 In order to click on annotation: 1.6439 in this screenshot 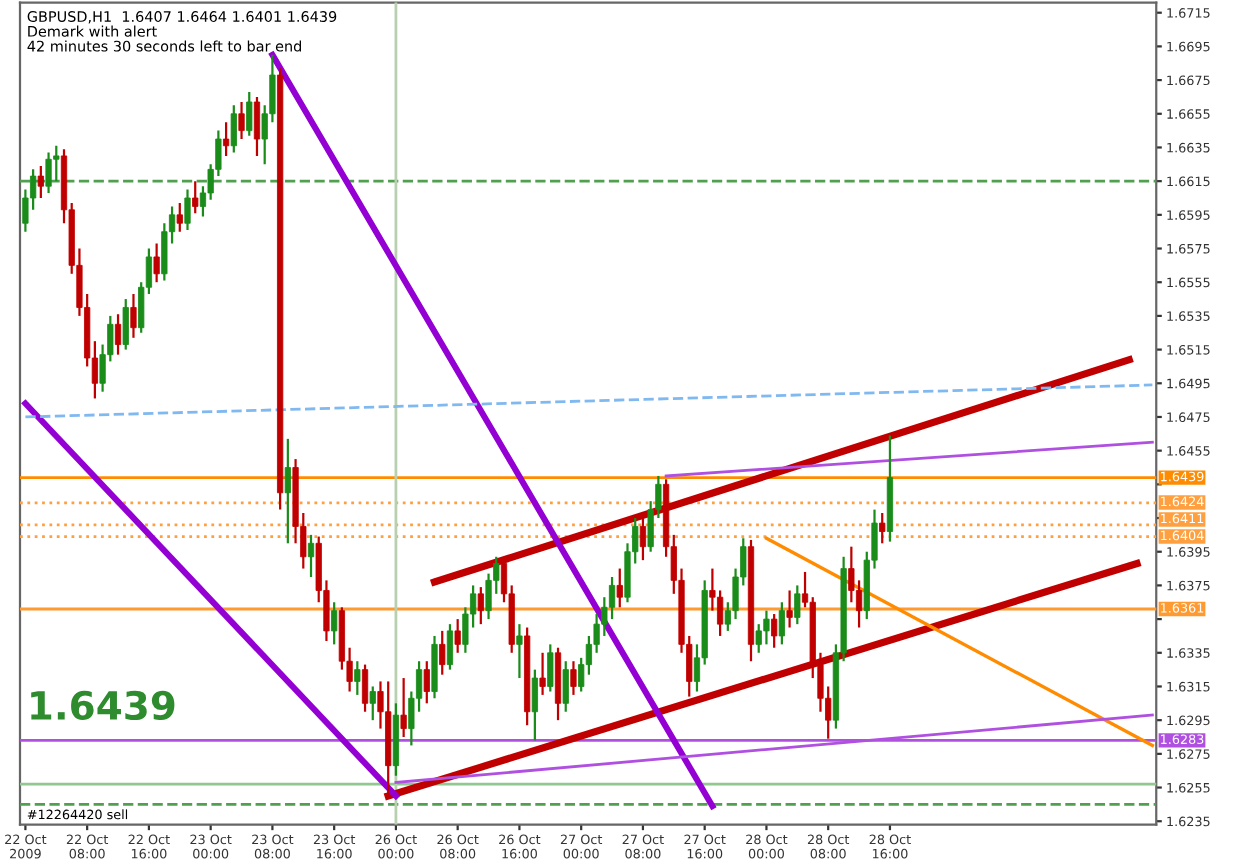, I will do `click(103, 705)`.